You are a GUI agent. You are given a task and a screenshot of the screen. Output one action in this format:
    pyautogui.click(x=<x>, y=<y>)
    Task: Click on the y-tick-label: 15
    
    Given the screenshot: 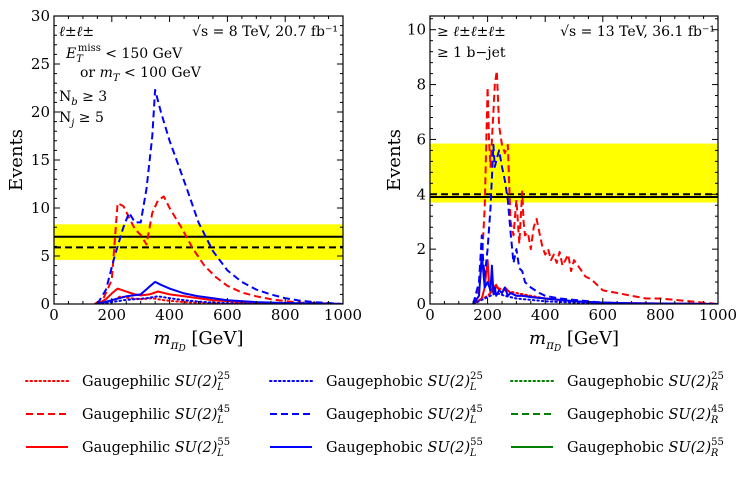 What is the action you would take?
    pyautogui.click(x=40, y=160)
    